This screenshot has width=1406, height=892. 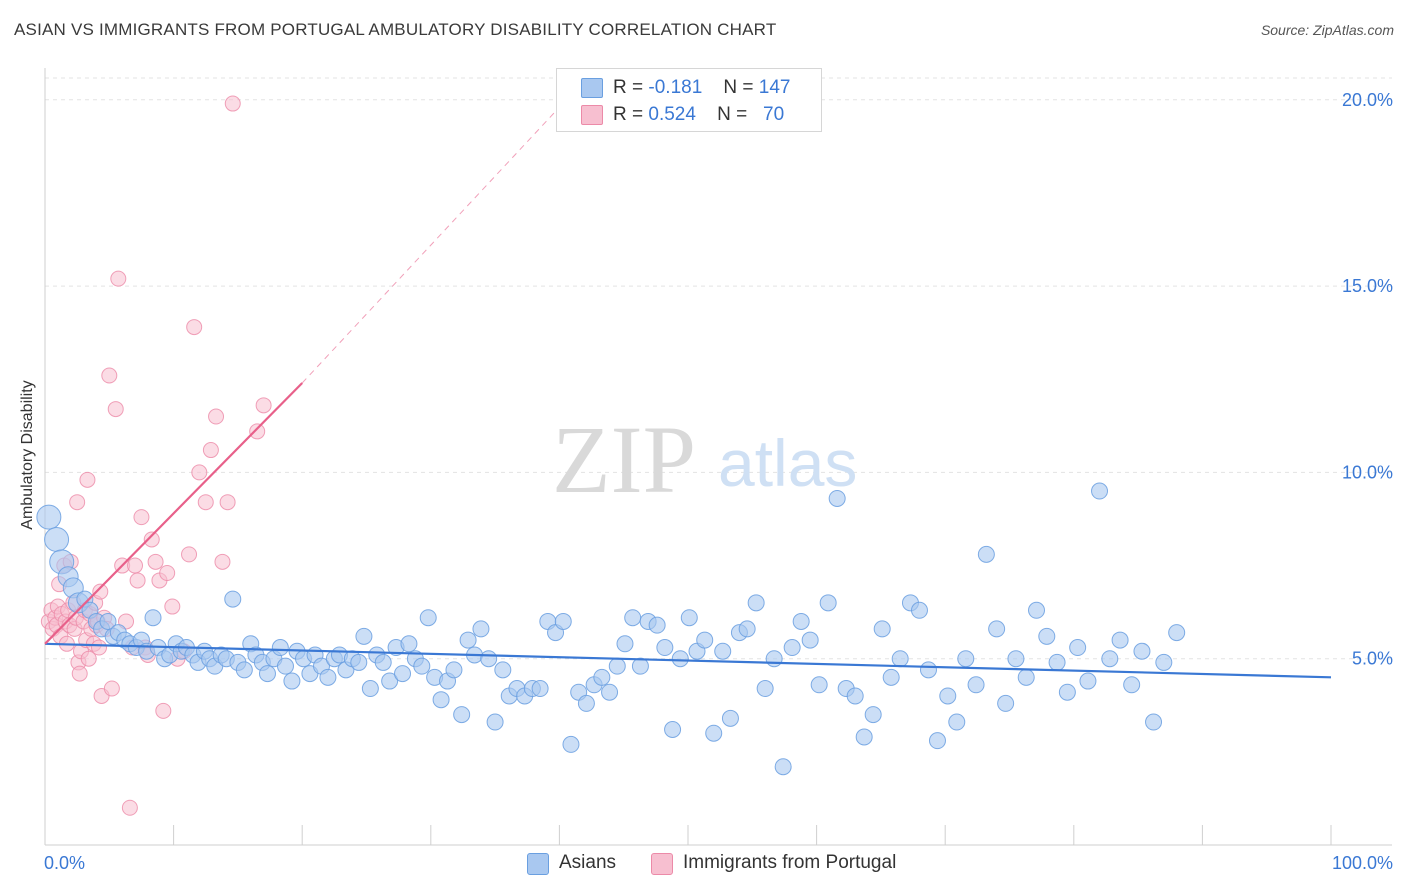 What do you see at coordinates (588, 862) in the screenshot?
I see `bottom-asian-label: Asians` at bounding box center [588, 862].